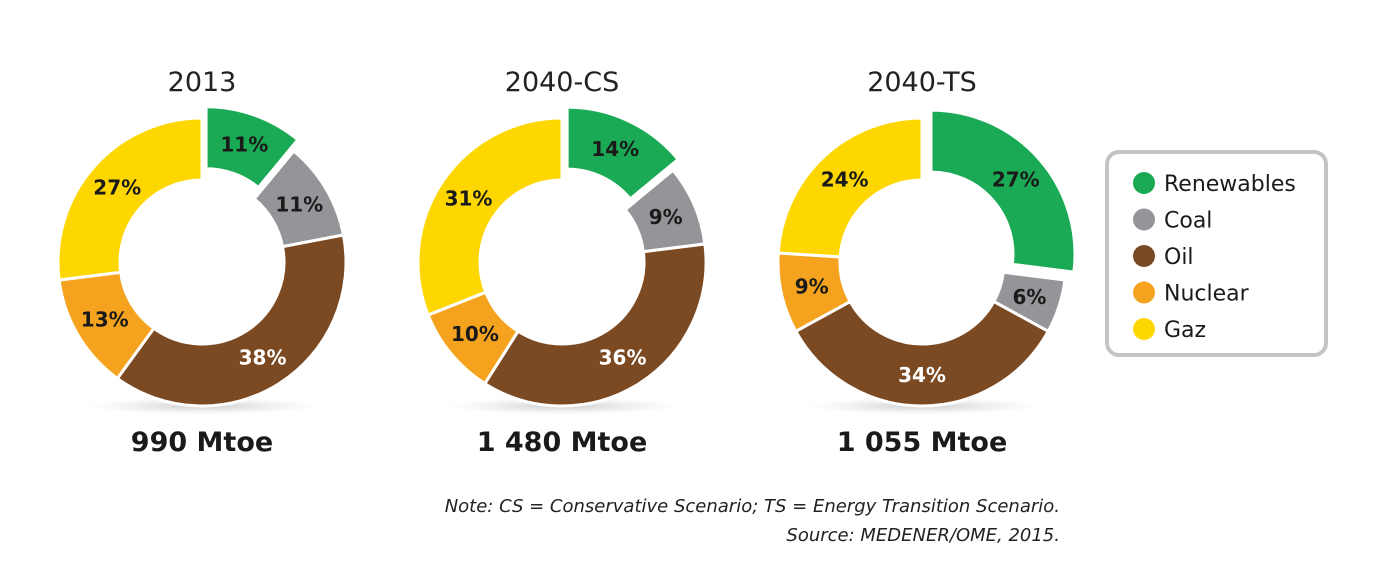 The height and width of the screenshot is (575, 1374). What do you see at coordinates (469, 198) in the screenshot?
I see `slice-label-gaz: 31%` at bounding box center [469, 198].